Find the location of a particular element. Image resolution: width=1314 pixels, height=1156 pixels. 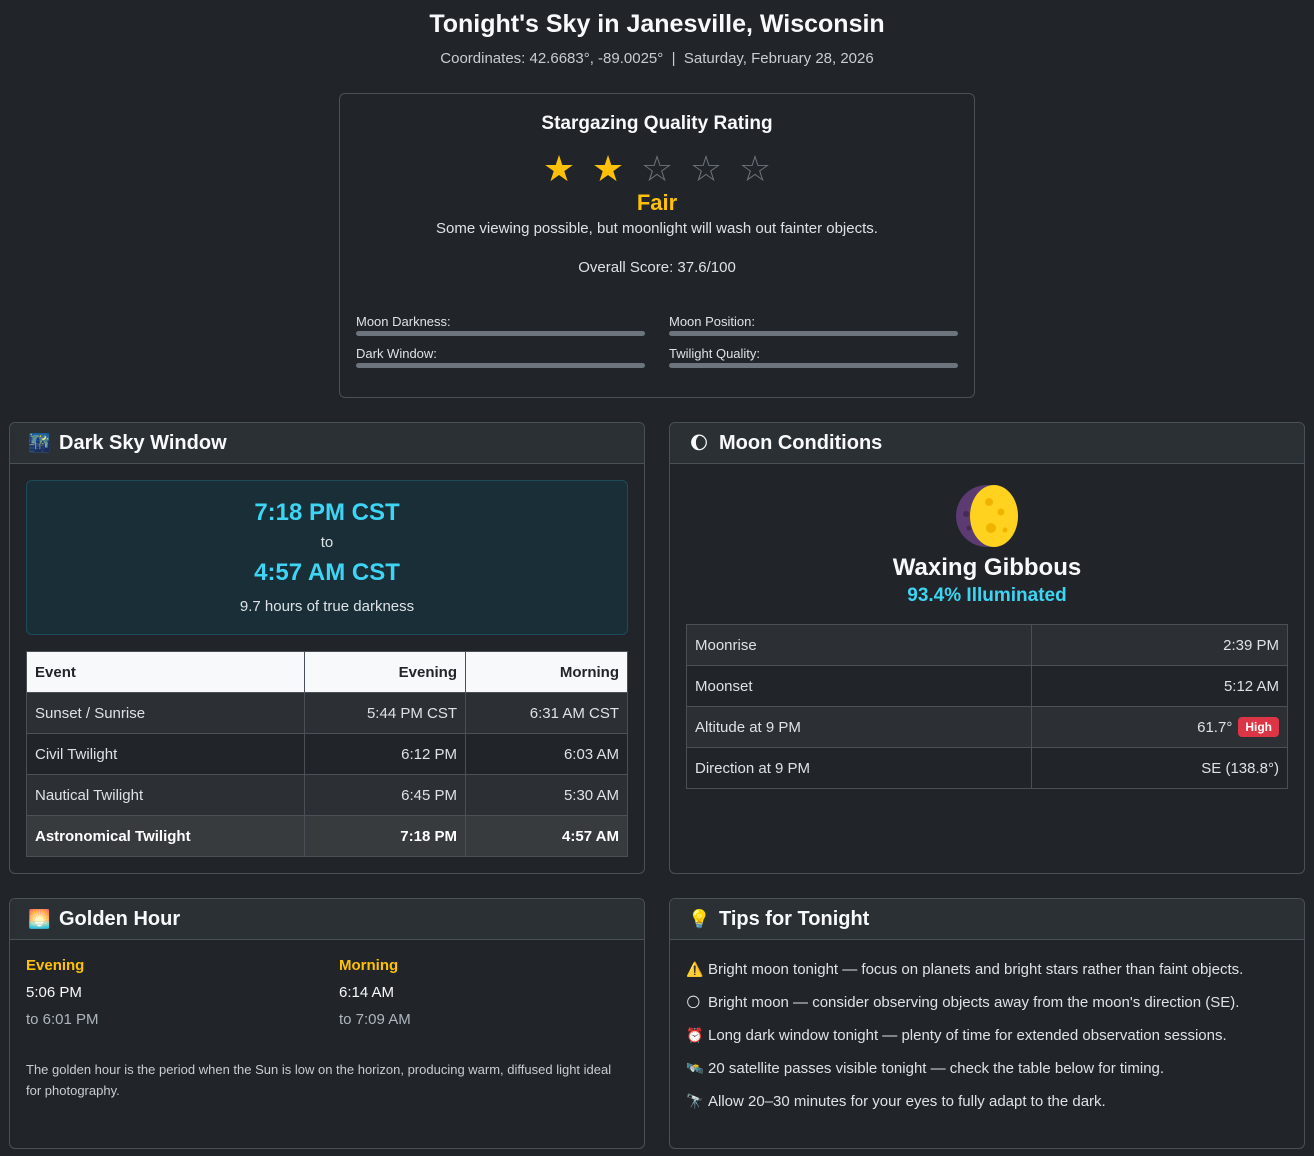

card-header: 🌃 Dark Sky Window is located at coordinates (327, 443).